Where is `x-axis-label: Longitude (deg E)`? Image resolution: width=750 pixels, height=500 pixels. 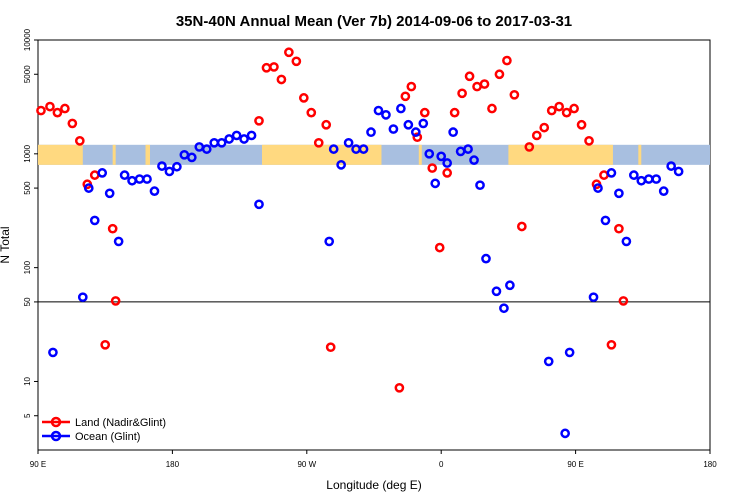
x-axis-label: Longitude (deg E) is located at coordinates (373, 485).